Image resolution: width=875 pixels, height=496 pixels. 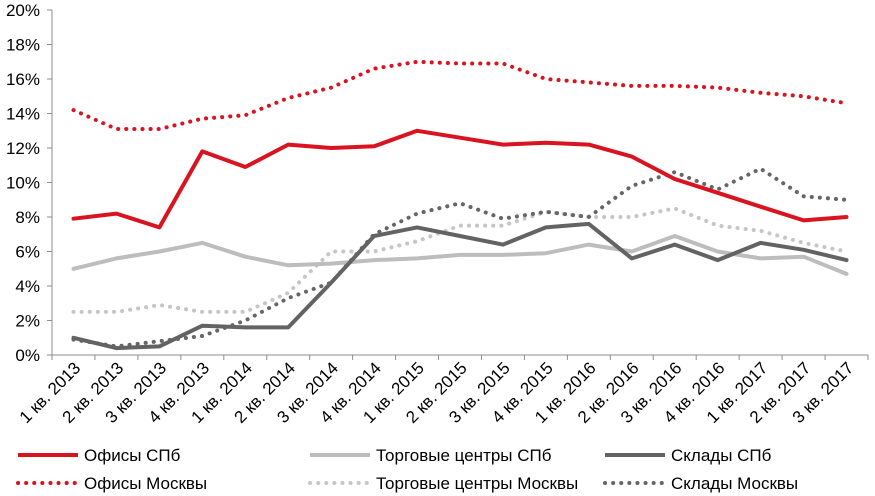 I want to click on y-tick-label: 10%, so click(x=23, y=183).